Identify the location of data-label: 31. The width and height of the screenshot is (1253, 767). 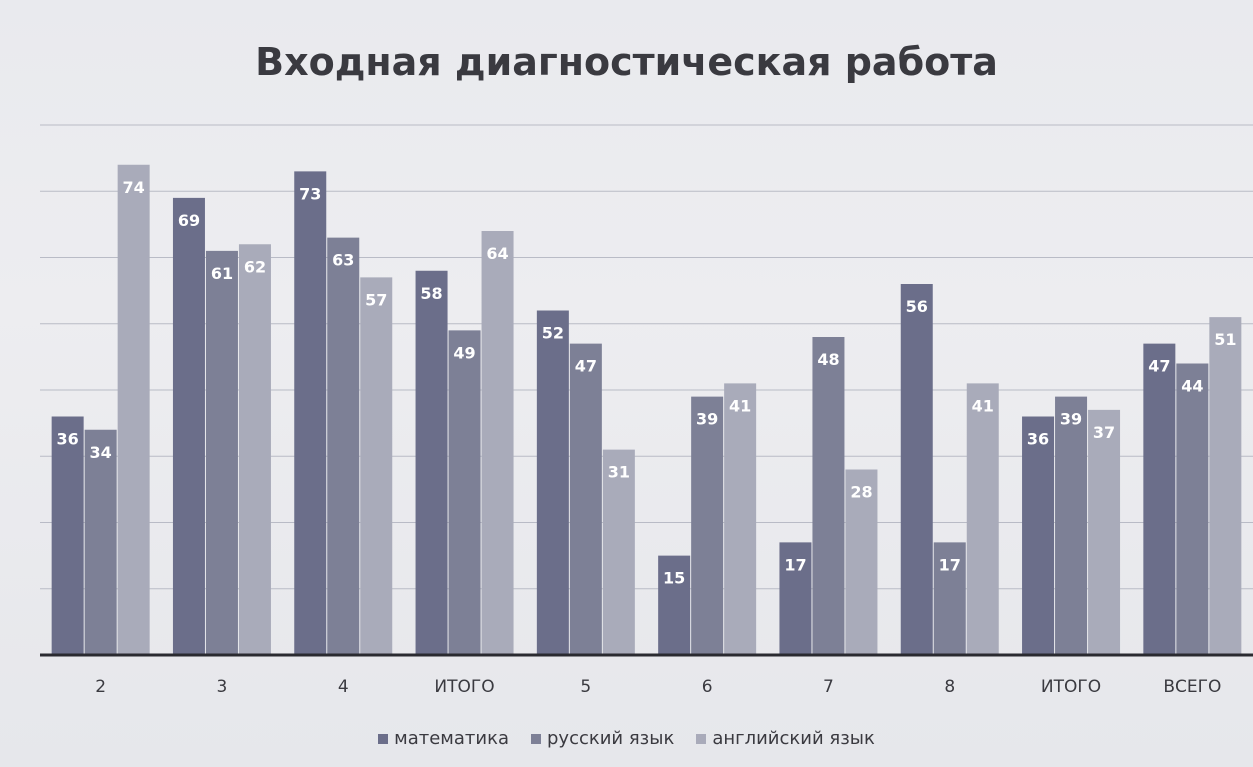
(619, 472).